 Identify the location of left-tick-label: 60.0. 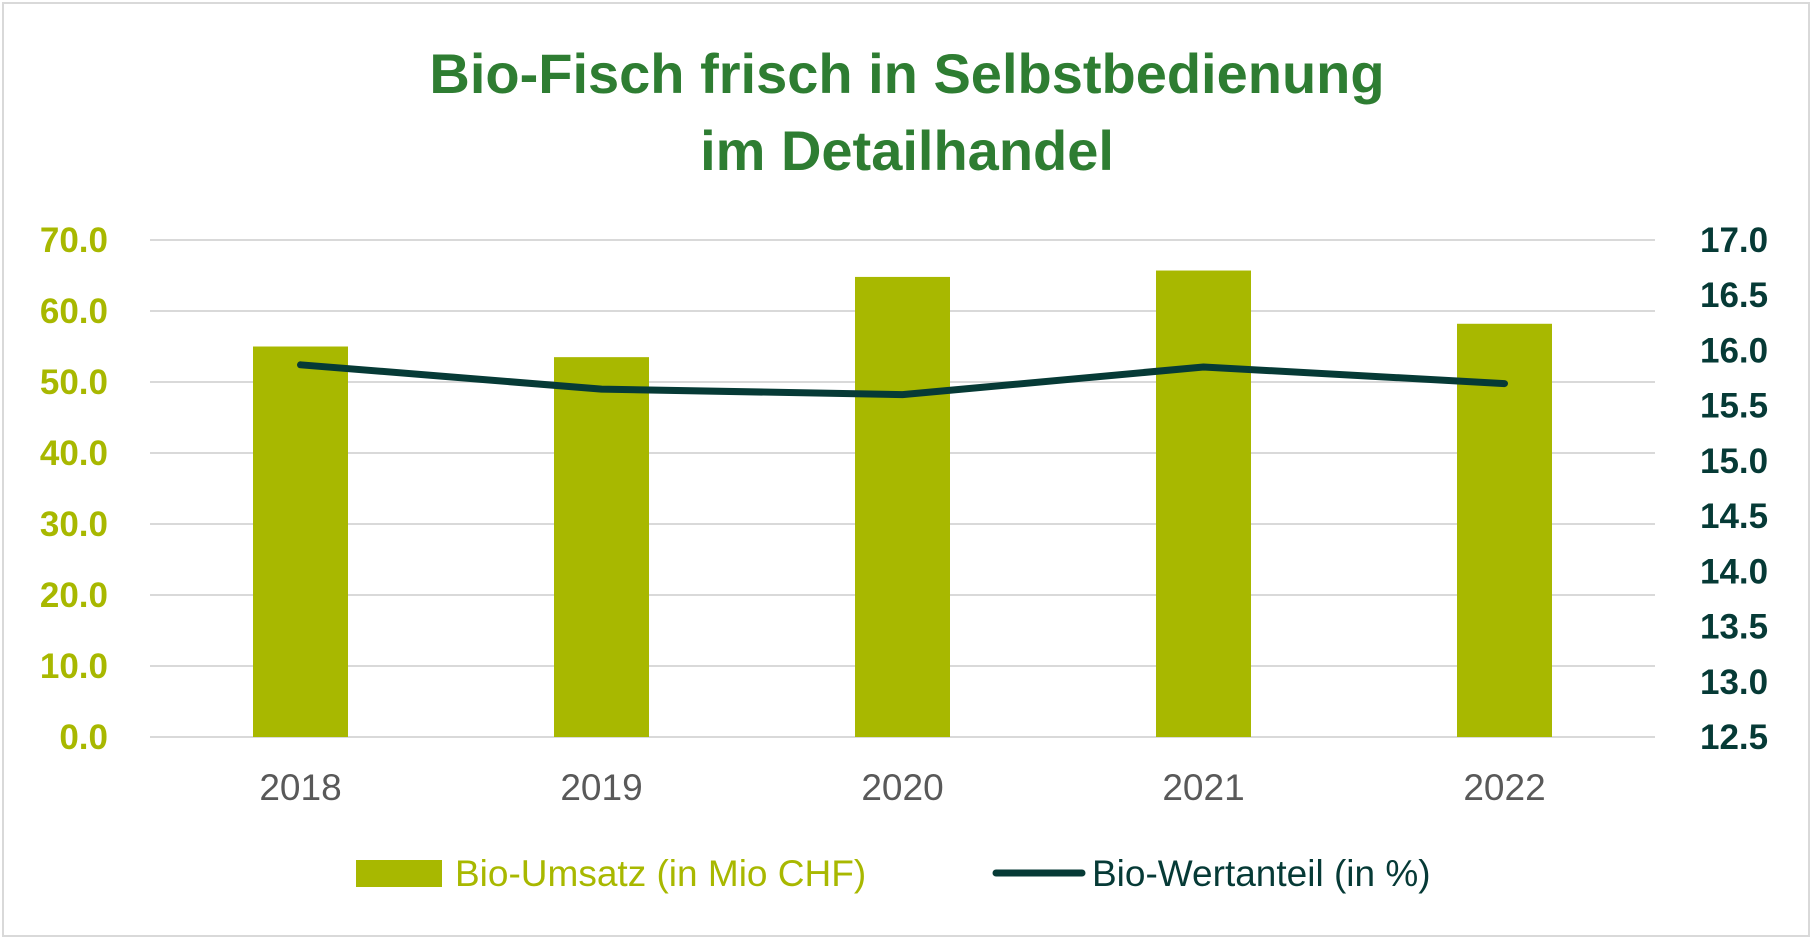
(74, 311).